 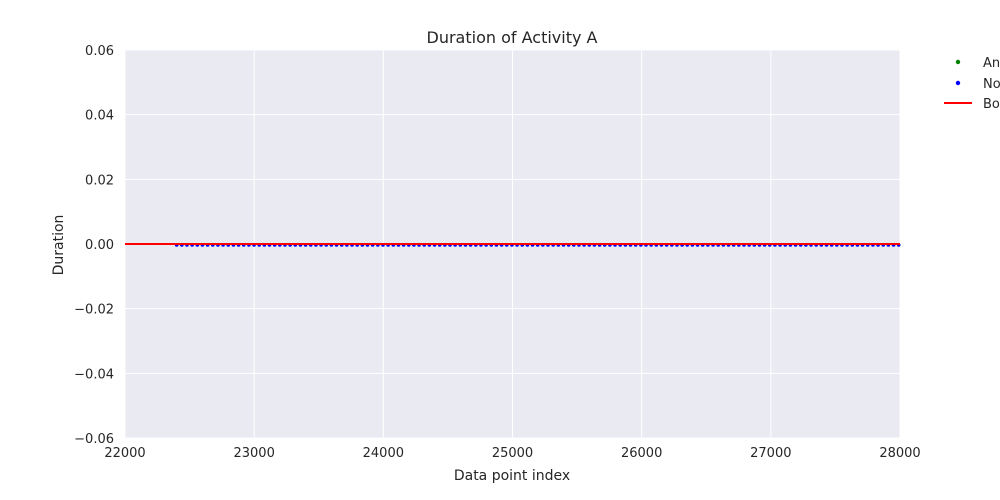 I want to click on legend: An No Bo, so click(x=972, y=84).